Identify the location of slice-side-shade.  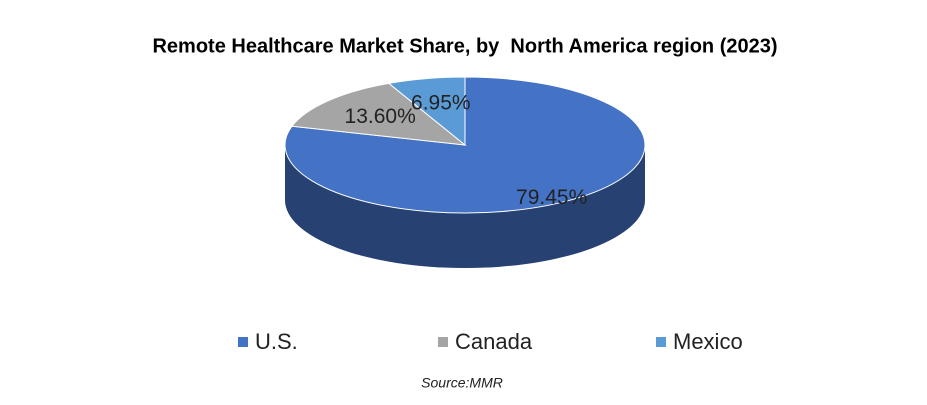
(465, 206).